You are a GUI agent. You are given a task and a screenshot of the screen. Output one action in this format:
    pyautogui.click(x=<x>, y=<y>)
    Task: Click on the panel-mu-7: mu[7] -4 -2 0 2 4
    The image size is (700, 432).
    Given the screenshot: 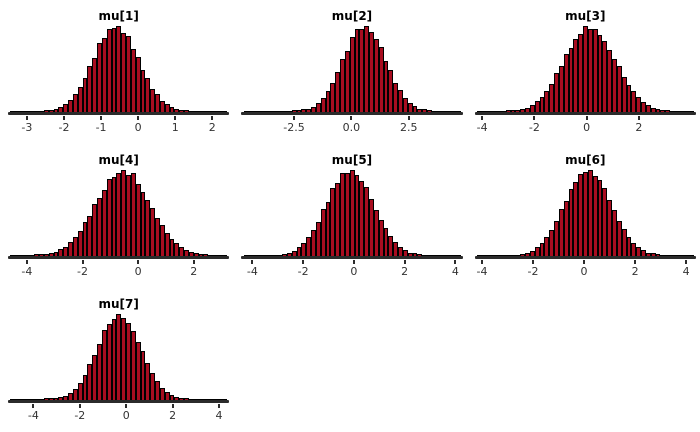 What is the action you would take?
    pyautogui.click(x=116, y=360)
    